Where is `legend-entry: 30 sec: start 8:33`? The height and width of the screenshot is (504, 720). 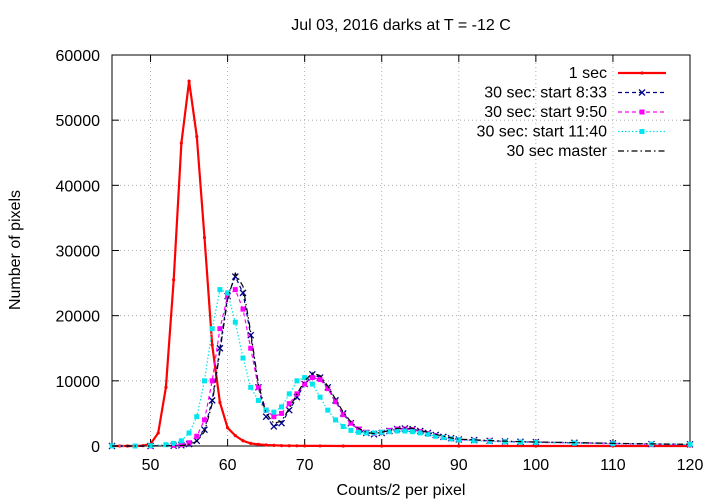
legend-entry: 30 sec: start 8:33 is located at coordinates (575, 93).